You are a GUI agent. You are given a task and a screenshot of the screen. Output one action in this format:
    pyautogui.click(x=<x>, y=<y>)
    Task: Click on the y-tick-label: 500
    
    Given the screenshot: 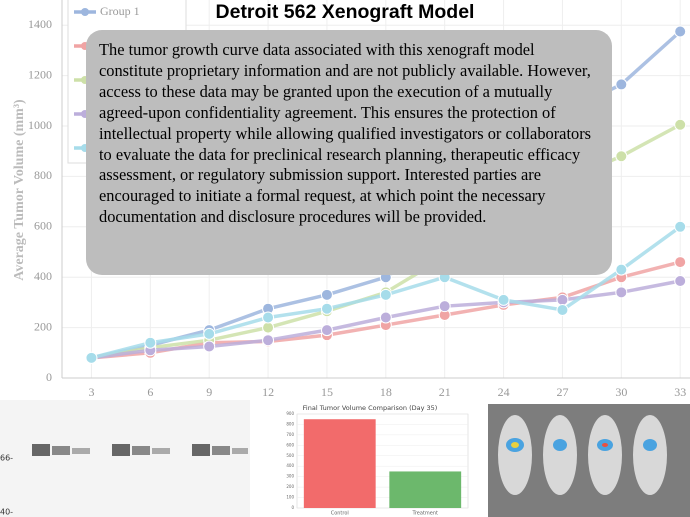 What is the action you would take?
    pyautogui.click(x=290, y=455)
    